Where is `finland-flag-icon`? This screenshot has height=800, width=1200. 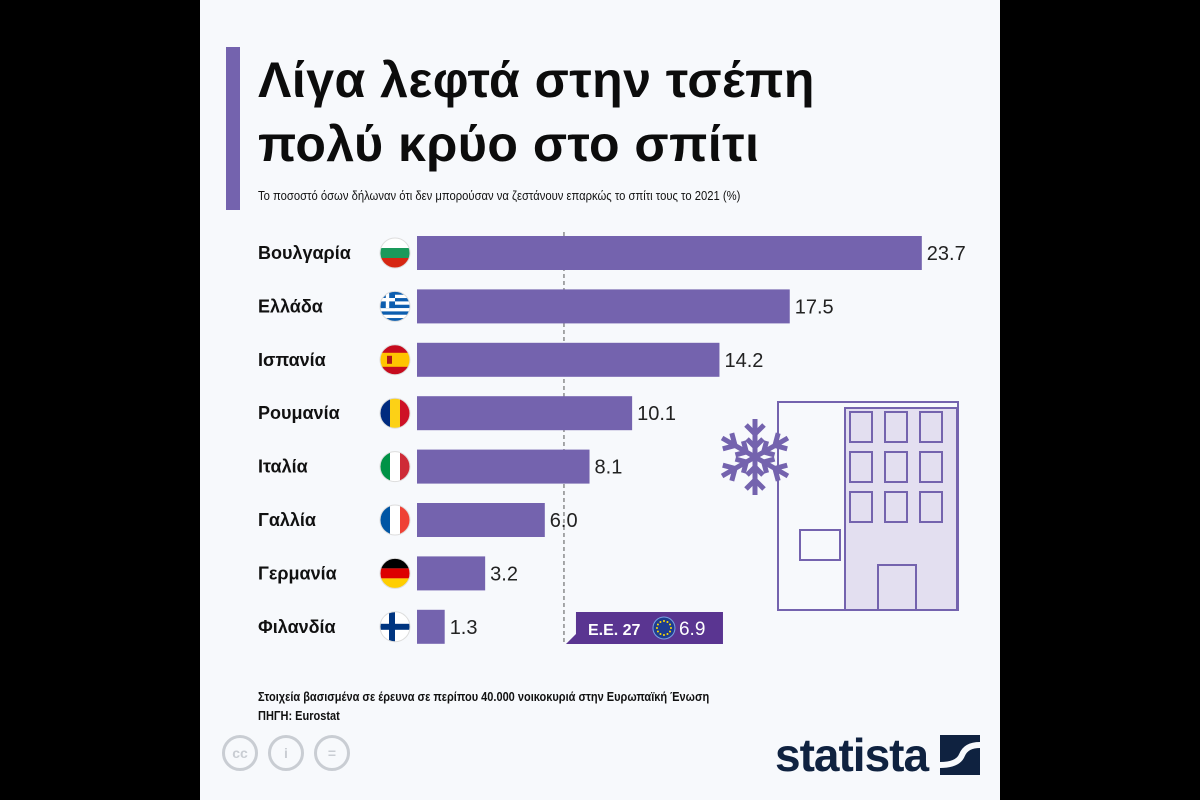 finland-flag-icon is located at coordinates (395, 626).